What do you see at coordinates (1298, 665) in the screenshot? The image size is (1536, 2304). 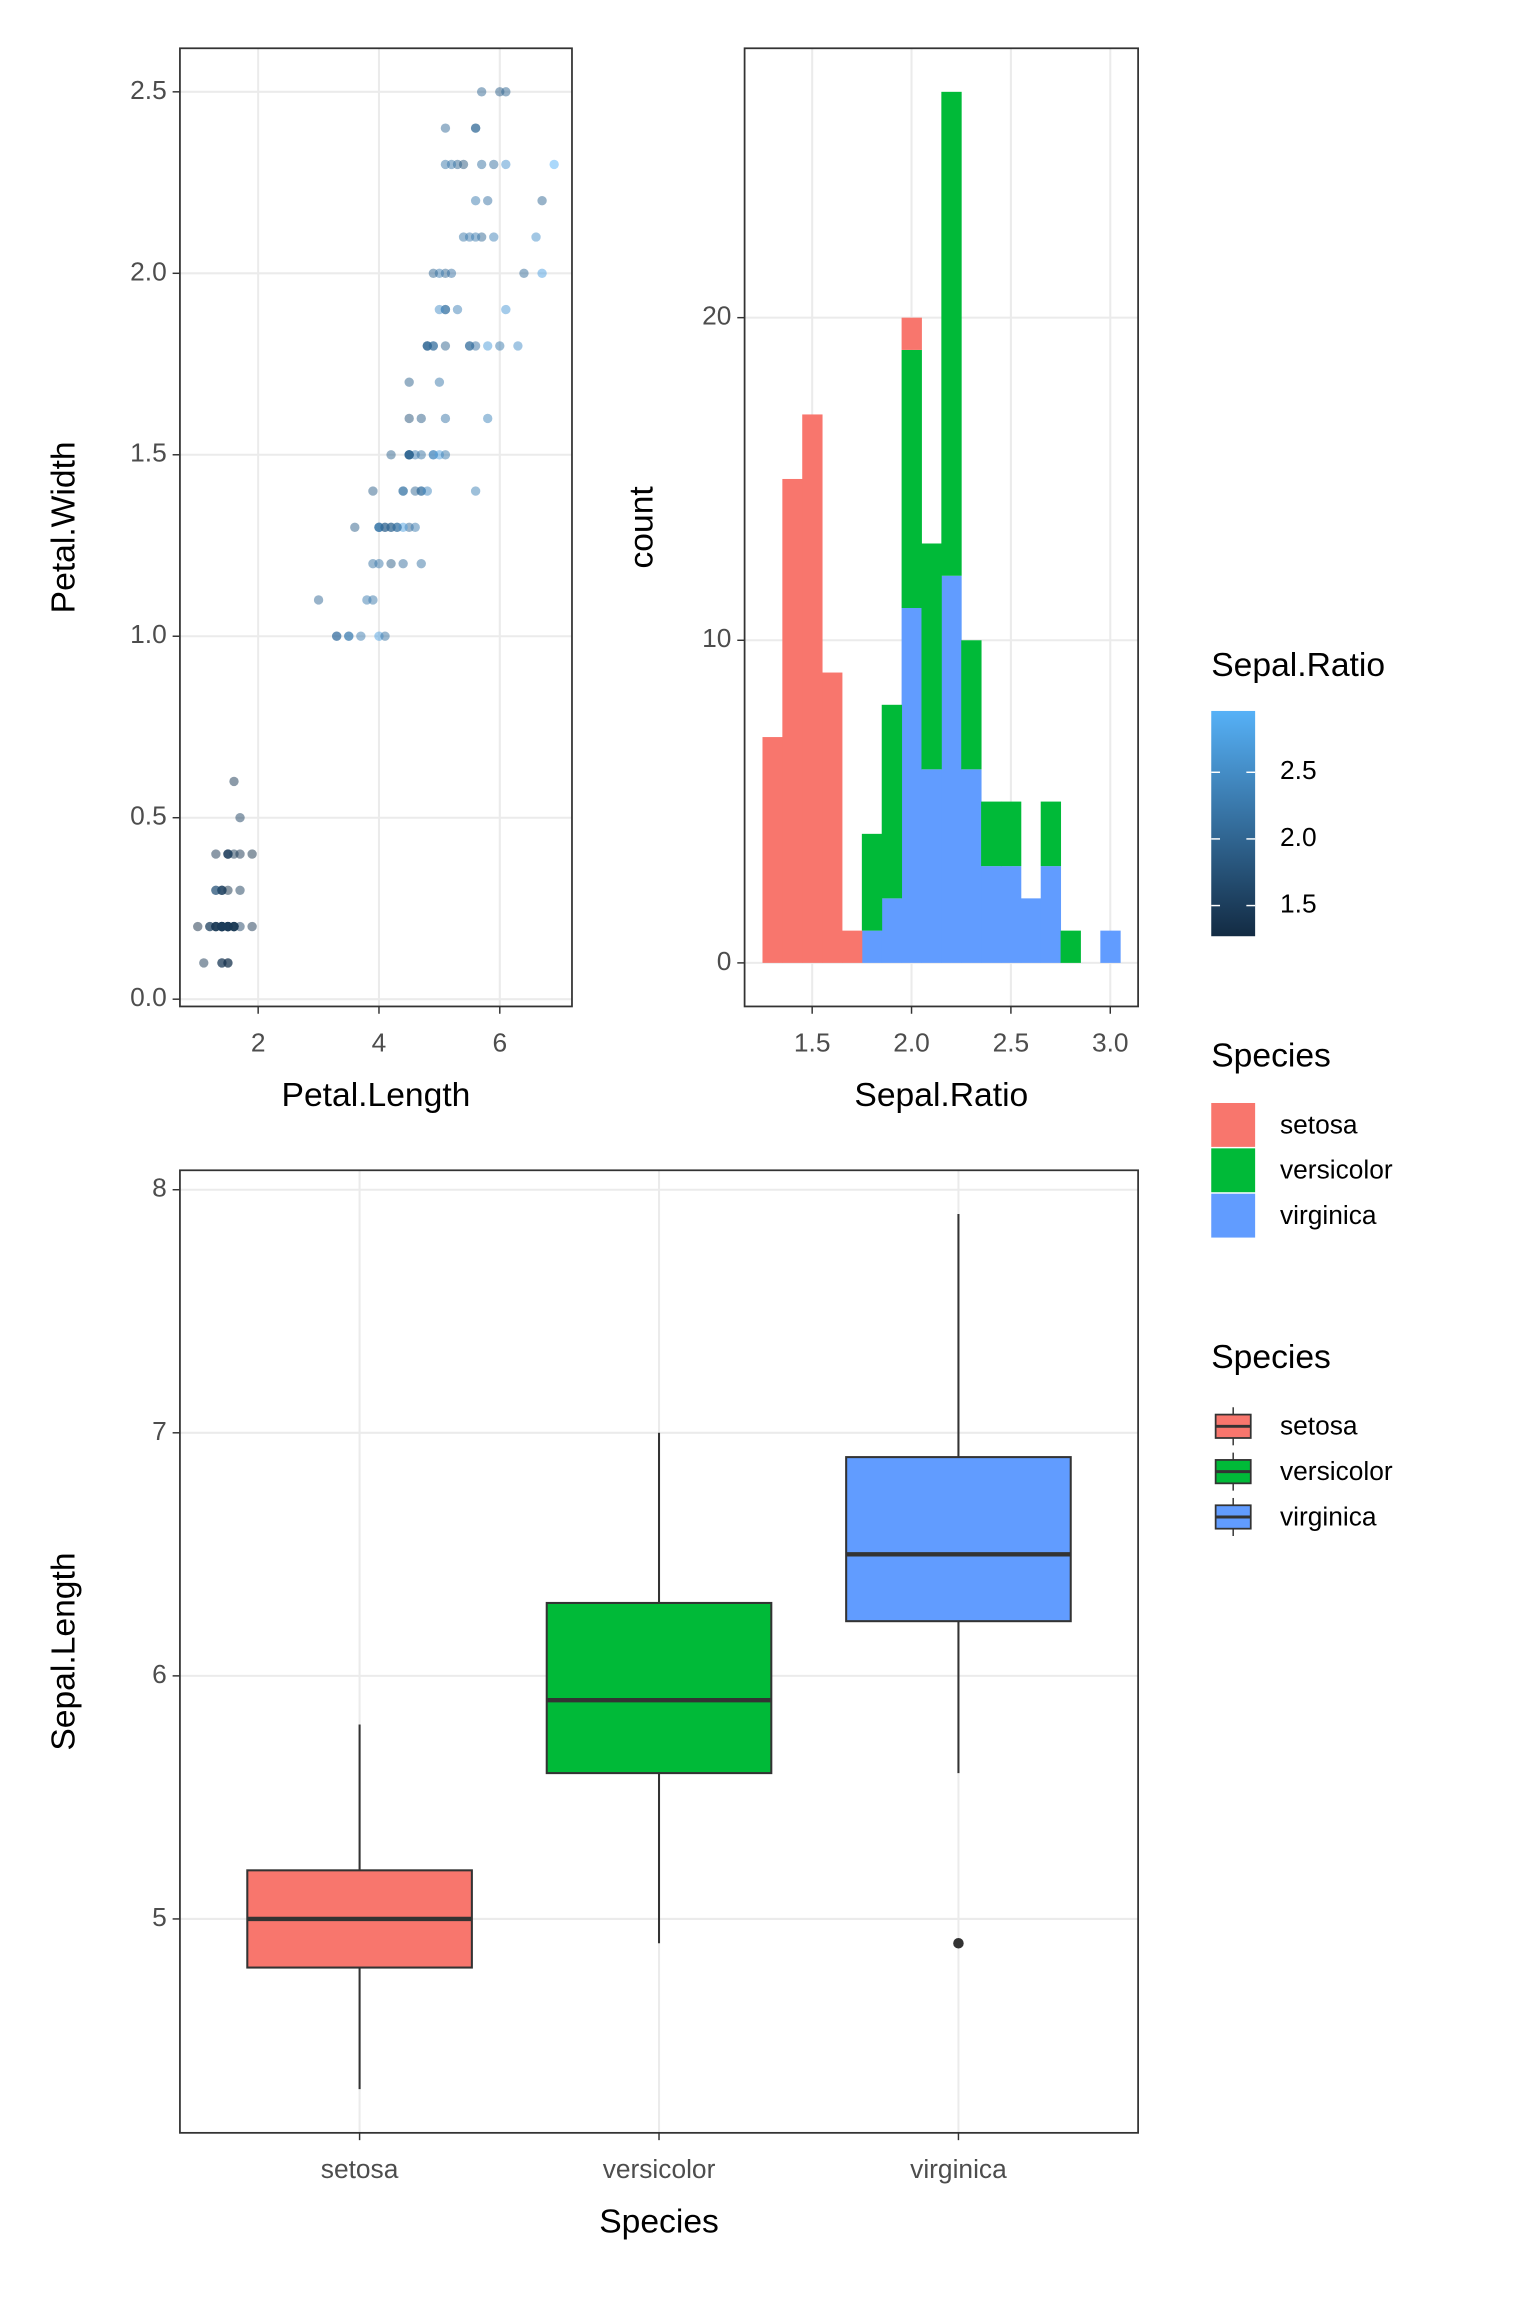 I see `legend-title: Sepal.Ratio` at bounding box center [1298, 665].